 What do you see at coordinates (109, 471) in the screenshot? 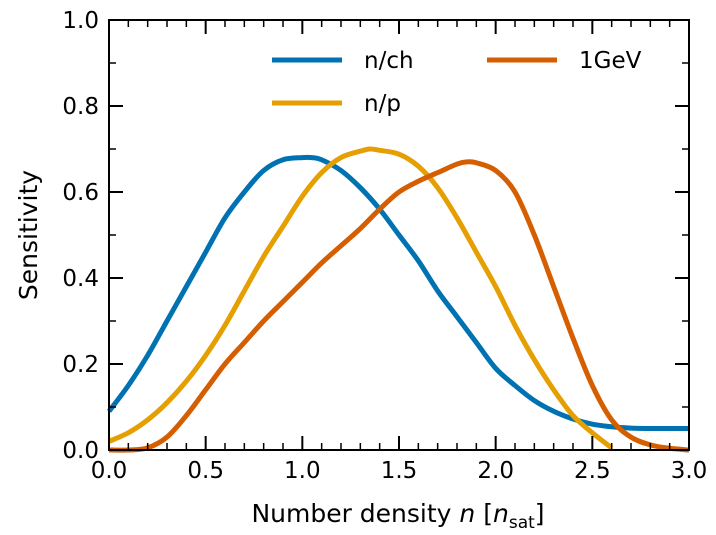
I see `x-tick-label: 0.0` at bounding box center [109, 471].